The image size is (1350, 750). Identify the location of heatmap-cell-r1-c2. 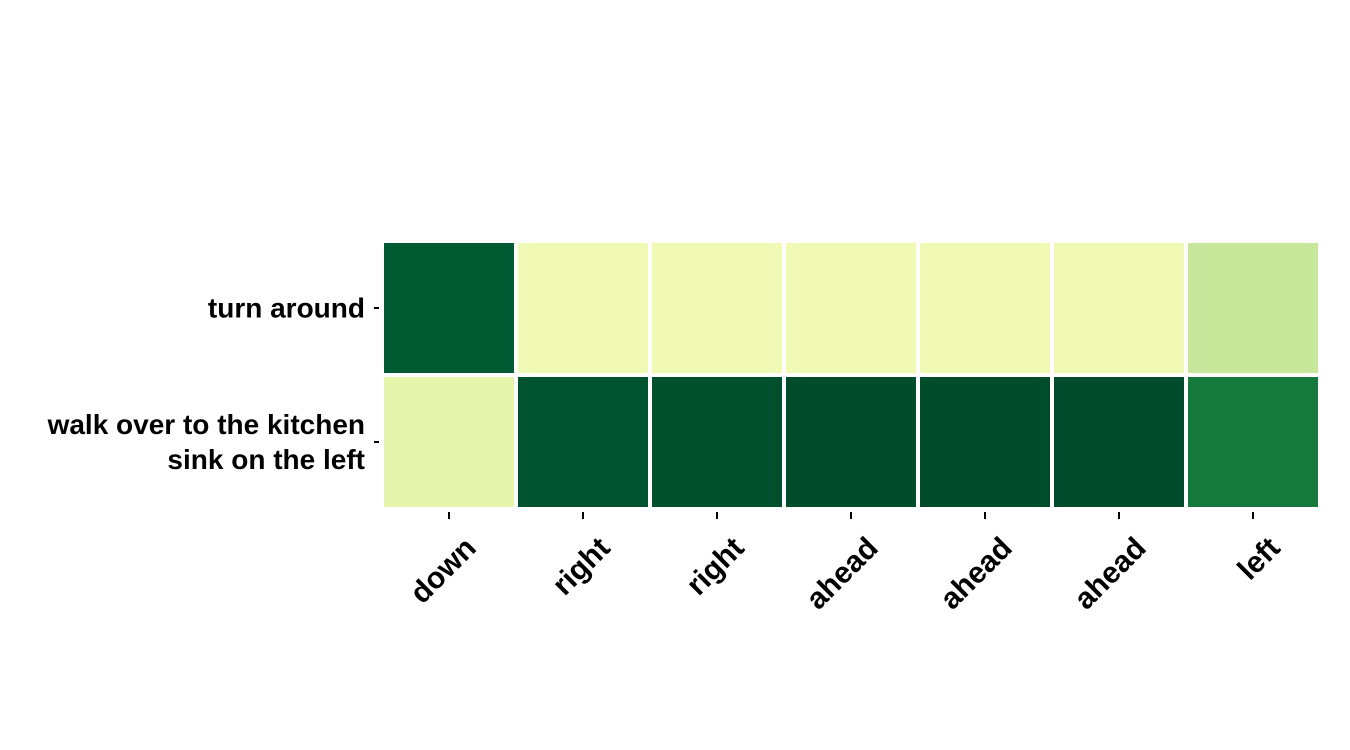
(717, 441).